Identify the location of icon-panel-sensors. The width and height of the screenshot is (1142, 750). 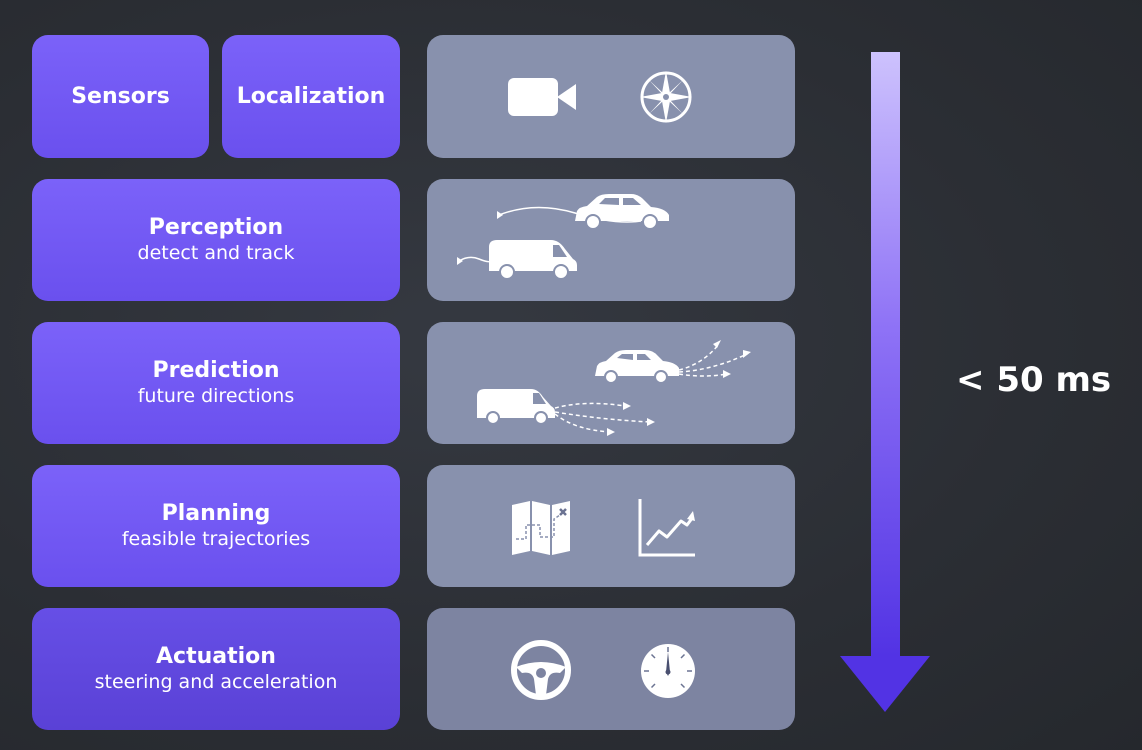
(611, 96).